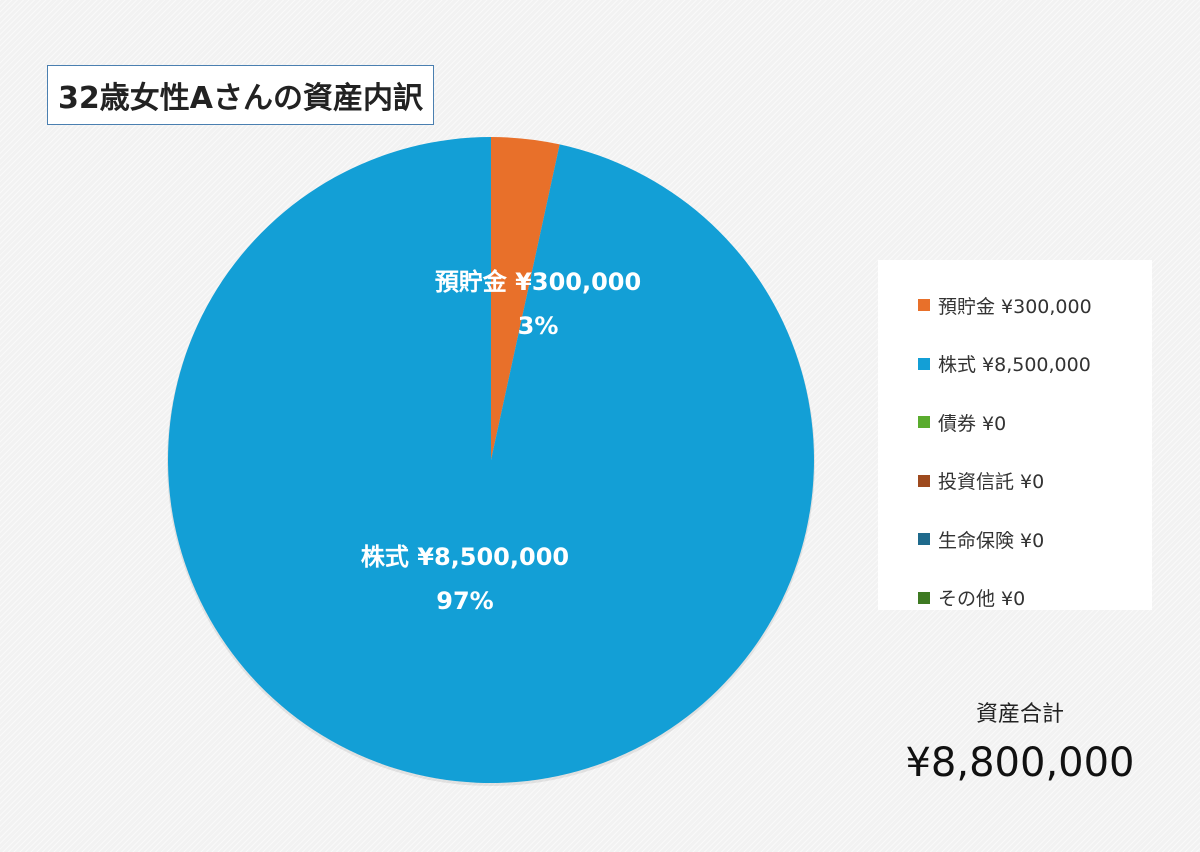 The height and width of the screenshot is (852, 1200). I want to click on legend-label-stocks: 株式 ¥8,500,000, so click(1014, 365).